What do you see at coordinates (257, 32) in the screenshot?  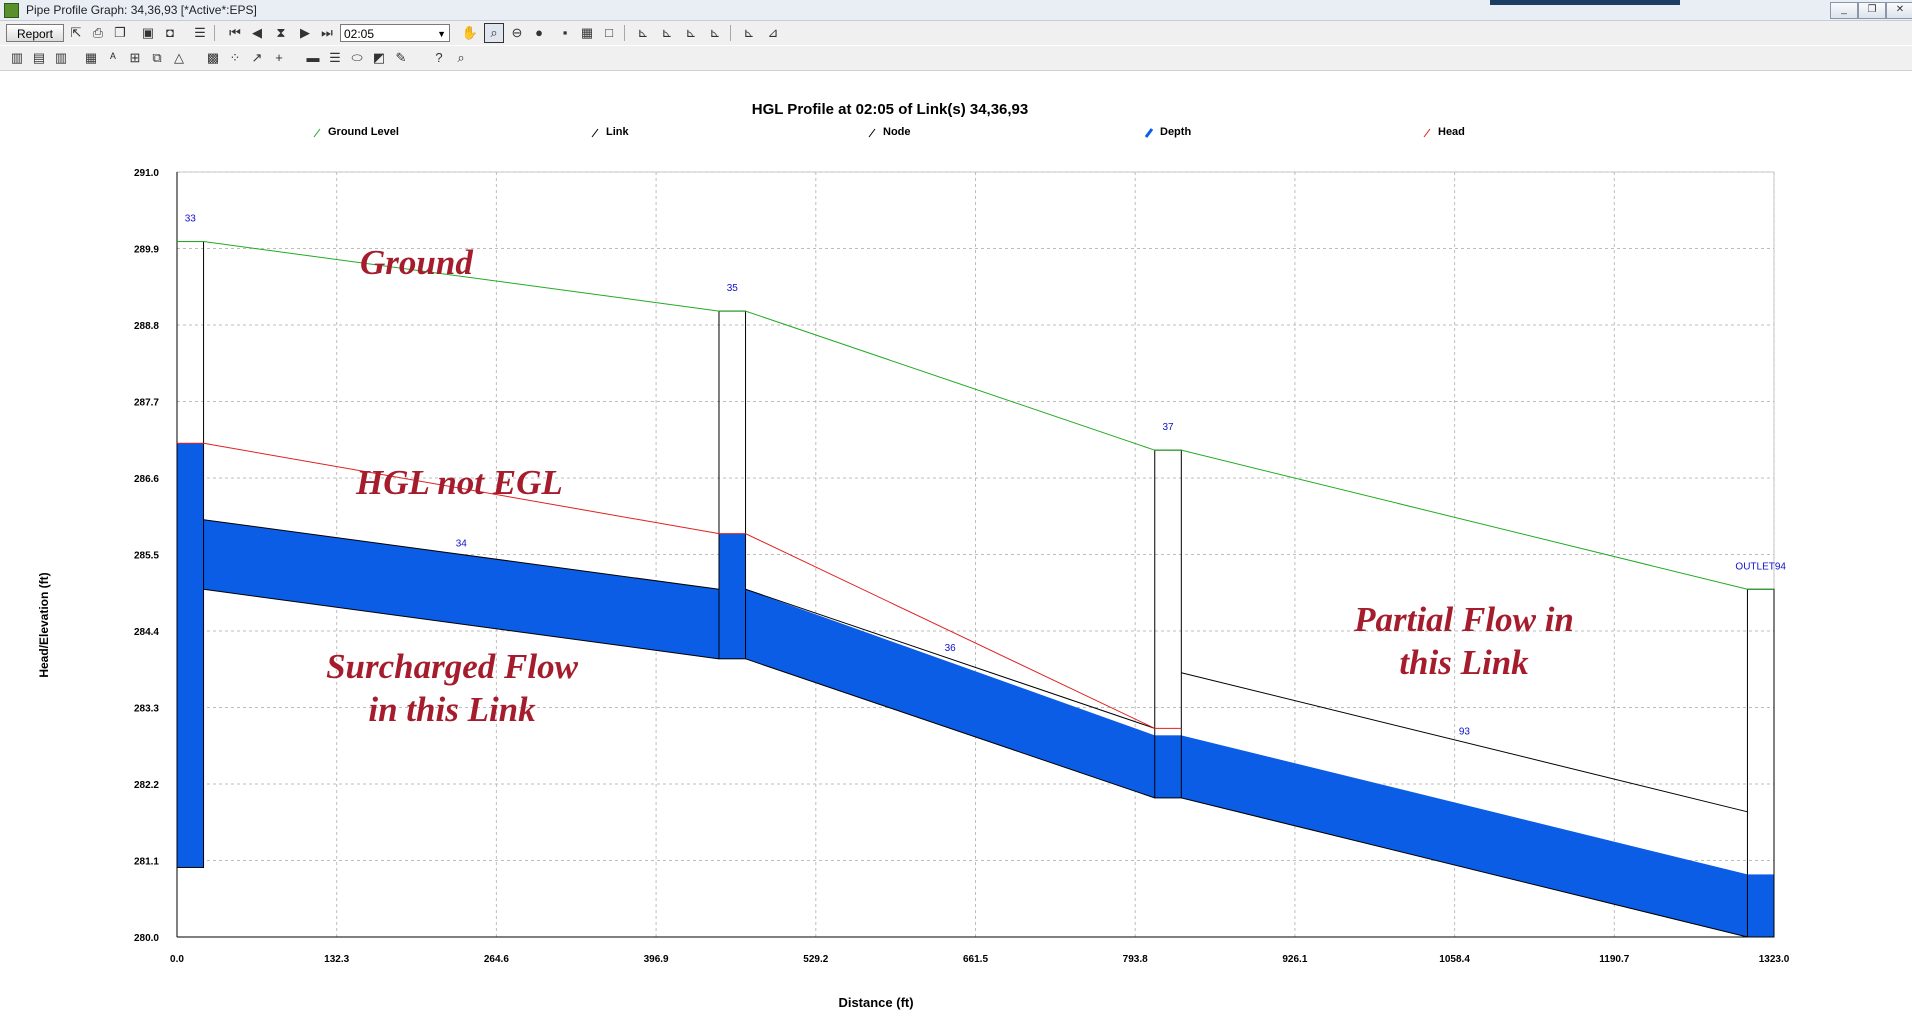 I see `step-back-icon: ◀` at bounding box center [257, 32].